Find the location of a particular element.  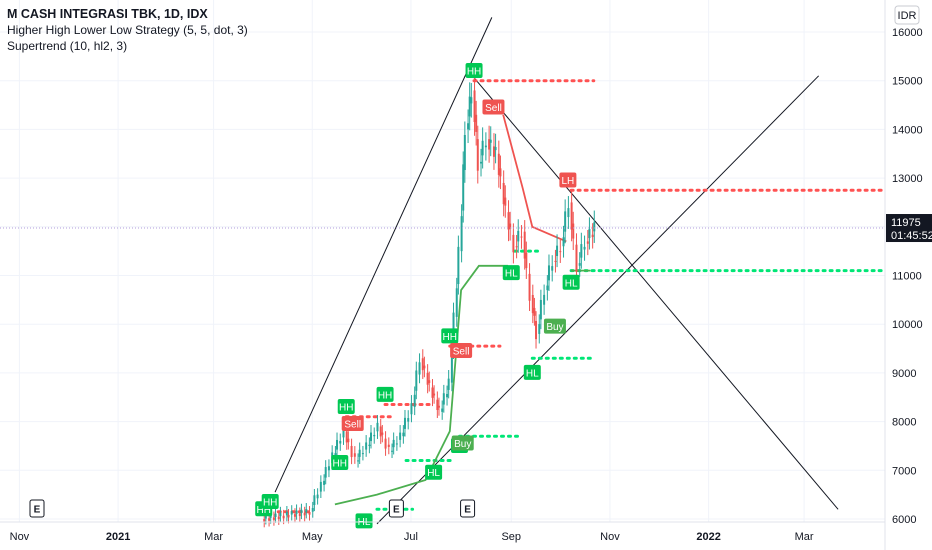

signal-label-text: HH is located at coordinates (450, 337).